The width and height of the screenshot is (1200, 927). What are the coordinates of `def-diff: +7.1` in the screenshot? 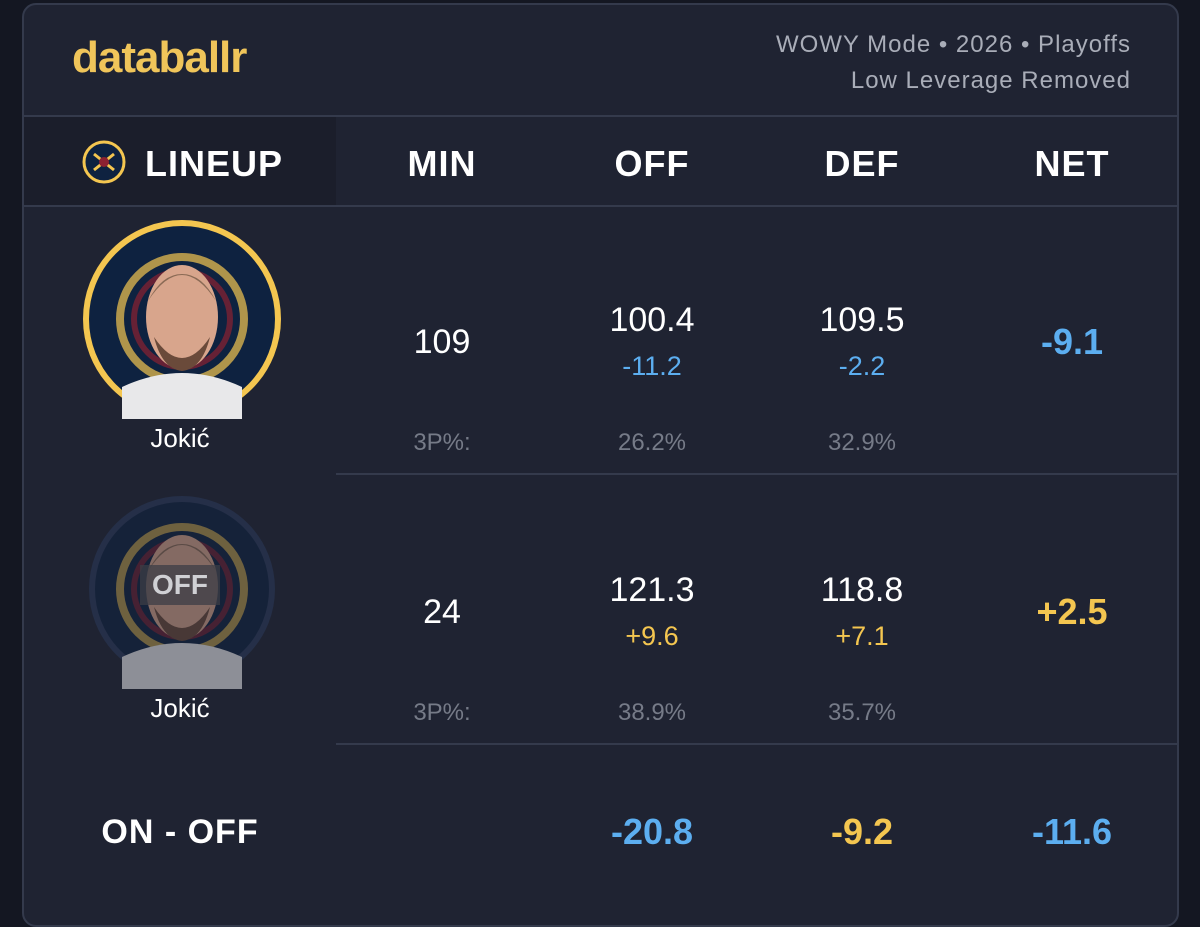 It's located at (862, 636).